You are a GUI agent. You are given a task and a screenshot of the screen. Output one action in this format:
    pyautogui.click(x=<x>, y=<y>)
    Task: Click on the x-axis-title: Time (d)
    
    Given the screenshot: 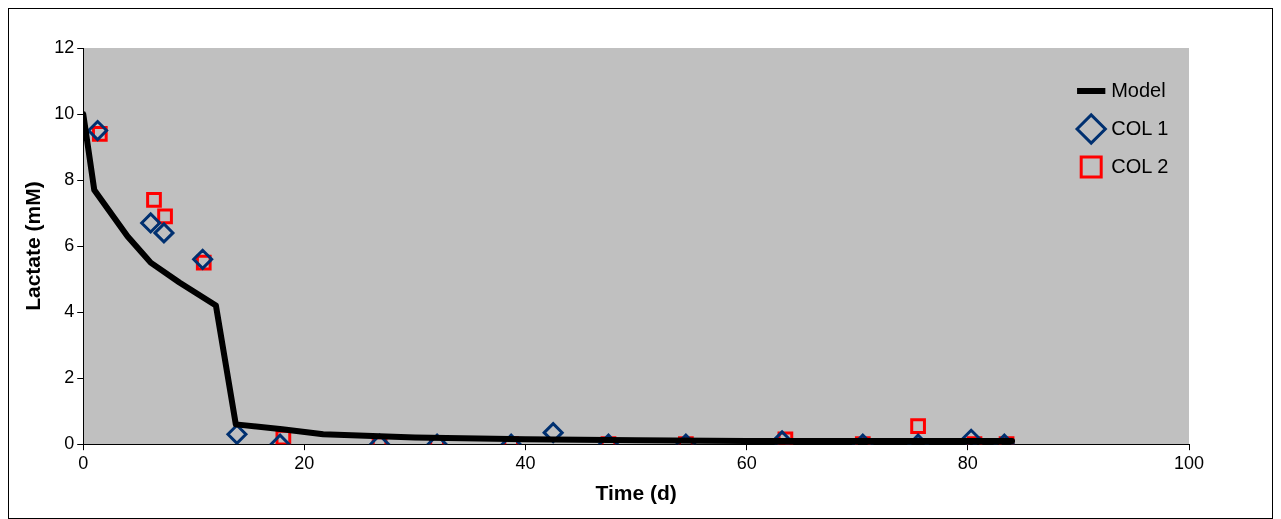 What is the action you would take?
    pyautogui.click(x=636, y=493)
    